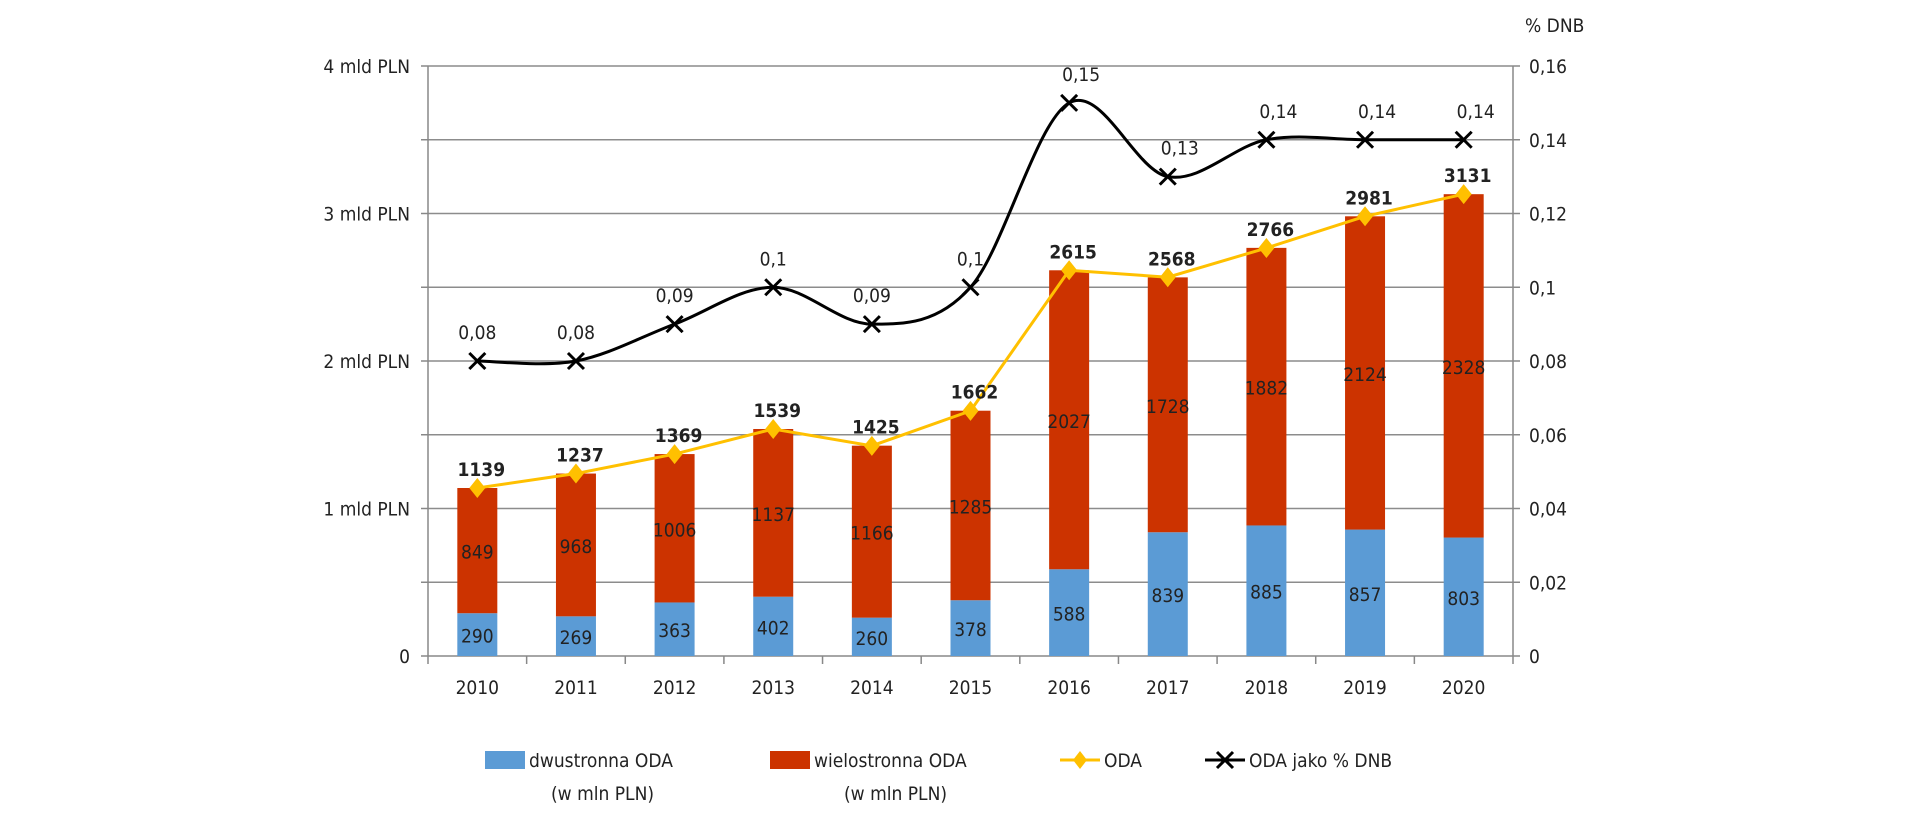  Describe the element at coordinates (477, 553) in the screenshot. I see `bar-label-wielostronna: 849` at that location.